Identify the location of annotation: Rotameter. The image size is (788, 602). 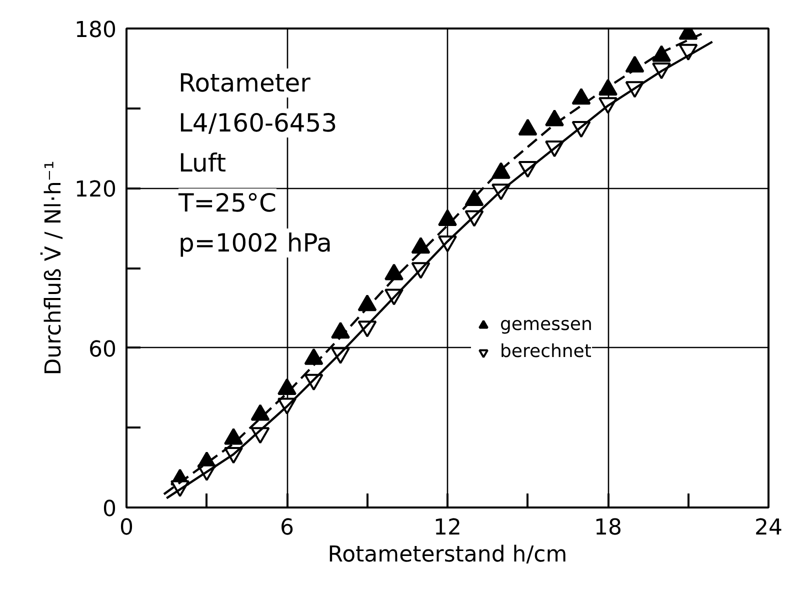
(245, 83).